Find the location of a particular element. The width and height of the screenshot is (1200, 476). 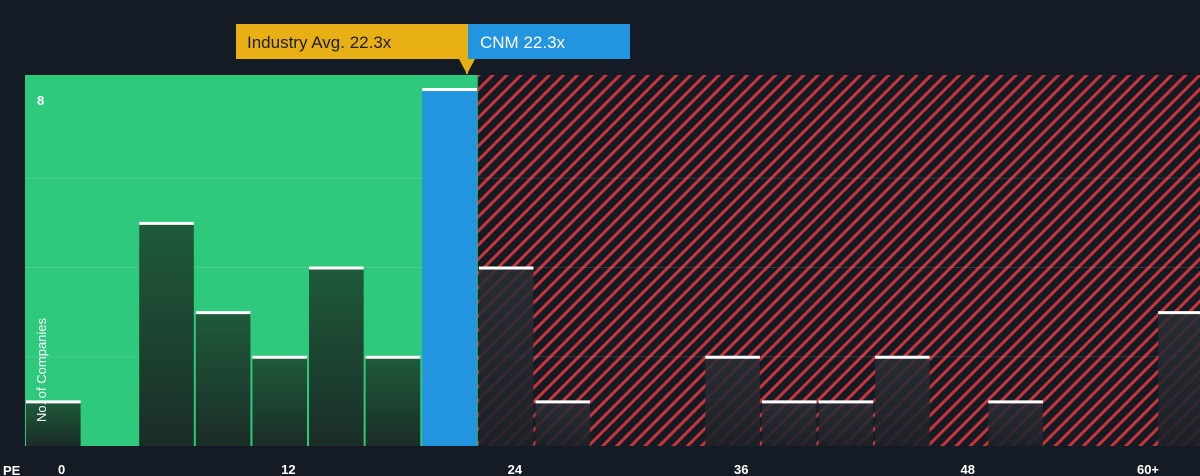

x-tick-label: 0 is located at coordinates (61, 469).